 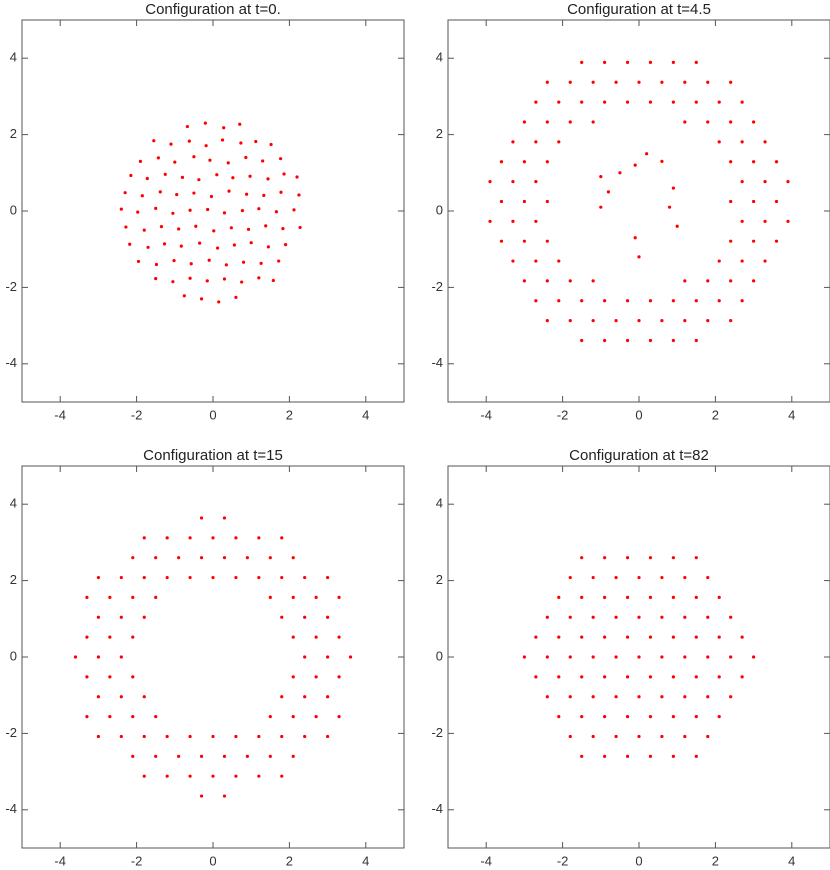 What do you see at coordinates (439, 579) in the screenshot?
I see `y-tick-label: 2` at bounding box center [439, 579].